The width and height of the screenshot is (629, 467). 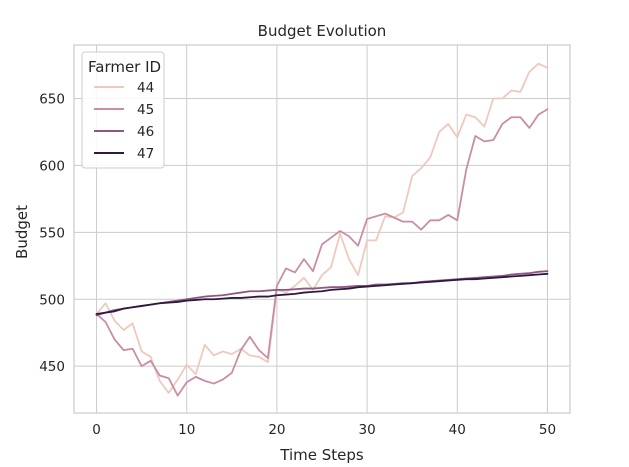 I want to click on legend-title: Farmer ID, so click(x=124, y=67).